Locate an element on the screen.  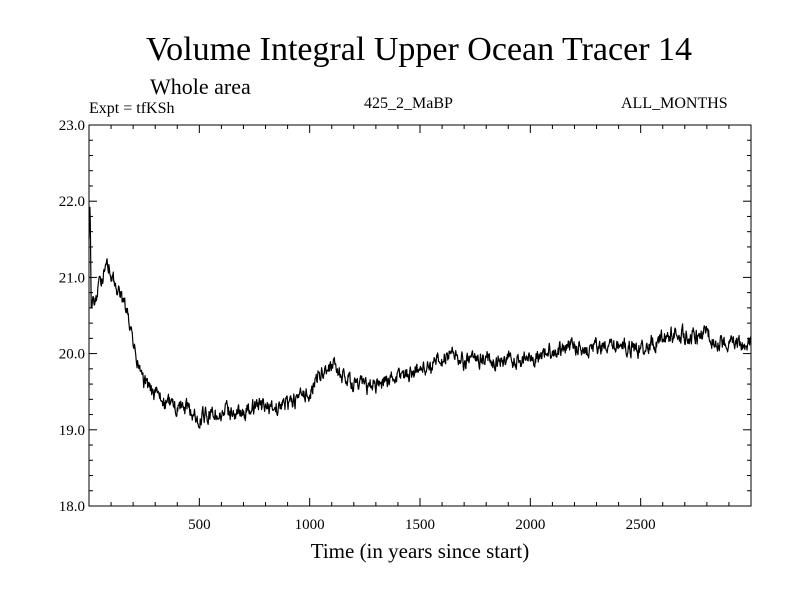
x-tick-label: 2500 is located at coordinates (641, 525).